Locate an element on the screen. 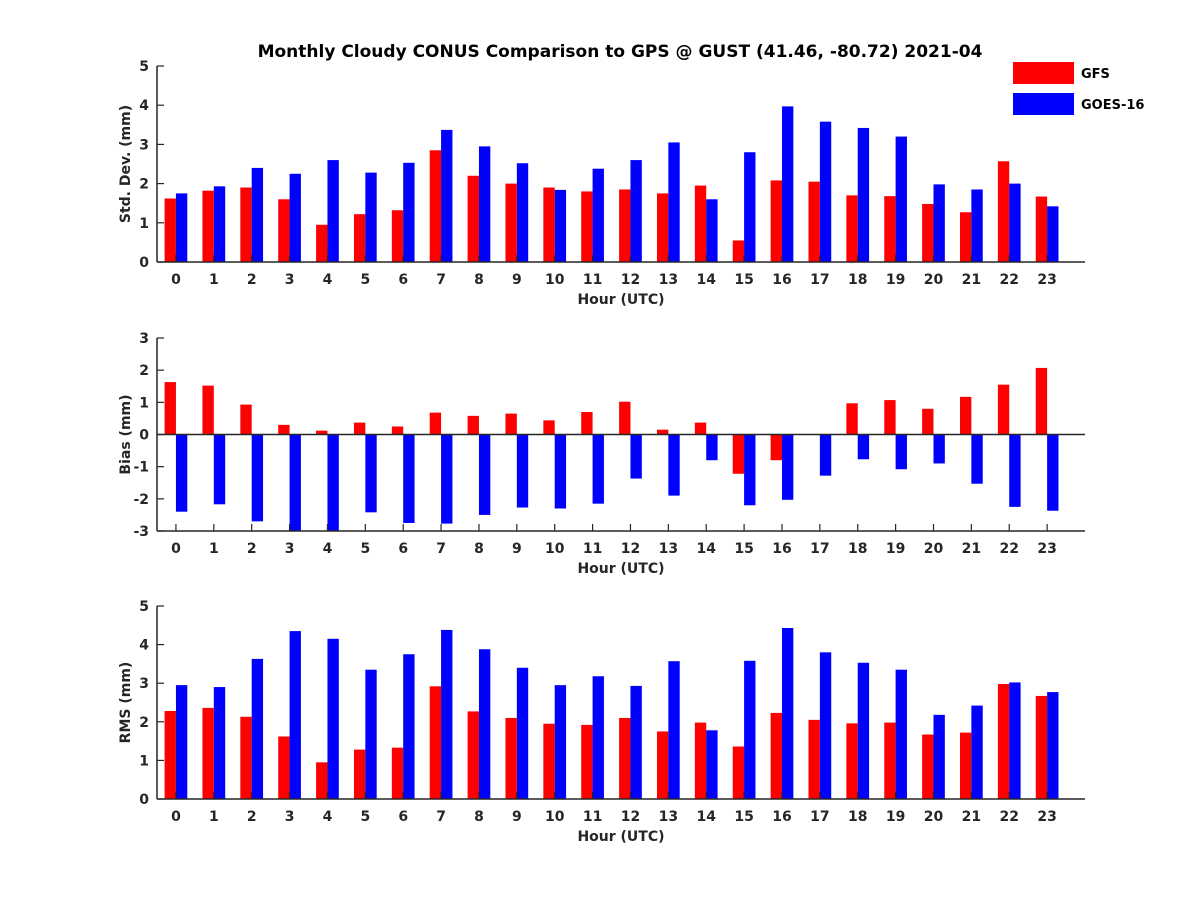 The image size is (1200, 900). x-tick-label: 16 is located at coordinates (781, 280).